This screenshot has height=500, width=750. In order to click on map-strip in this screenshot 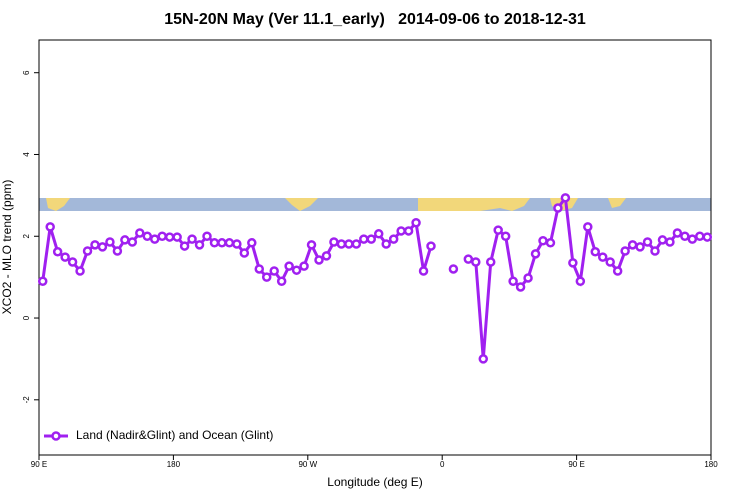, I will do `click(375, 204)`.